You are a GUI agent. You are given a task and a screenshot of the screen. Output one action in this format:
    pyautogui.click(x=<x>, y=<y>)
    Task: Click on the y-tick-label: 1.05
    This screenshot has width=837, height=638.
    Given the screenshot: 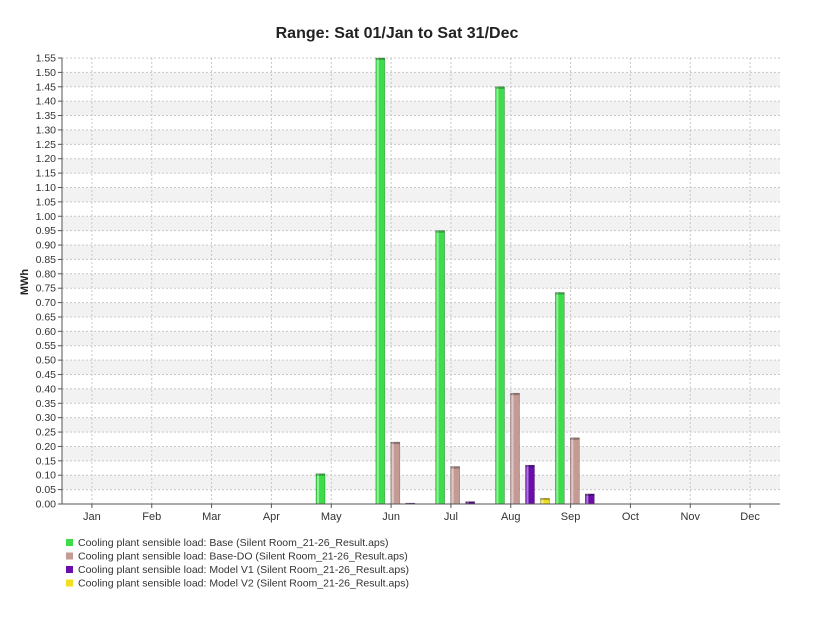 What is the action you would take?
    pyautogui.click(x=46, y=202)
    